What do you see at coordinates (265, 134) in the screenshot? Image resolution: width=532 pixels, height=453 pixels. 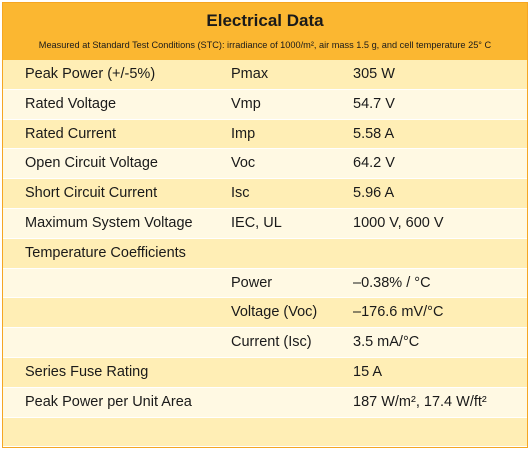 I see `table-row: Rated Current Imp 5.58 A` at bounding box center [265, 134].